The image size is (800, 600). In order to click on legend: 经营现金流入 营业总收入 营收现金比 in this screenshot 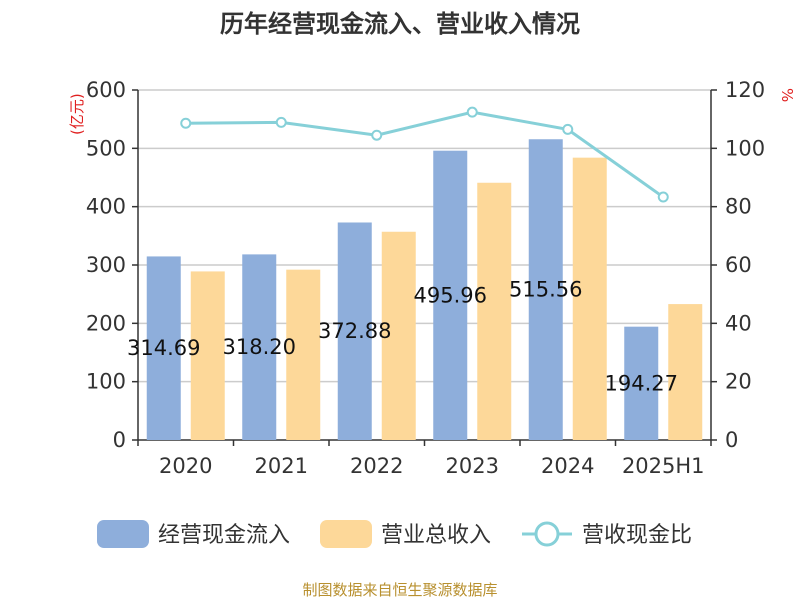, I will do `click(394, 534)`.